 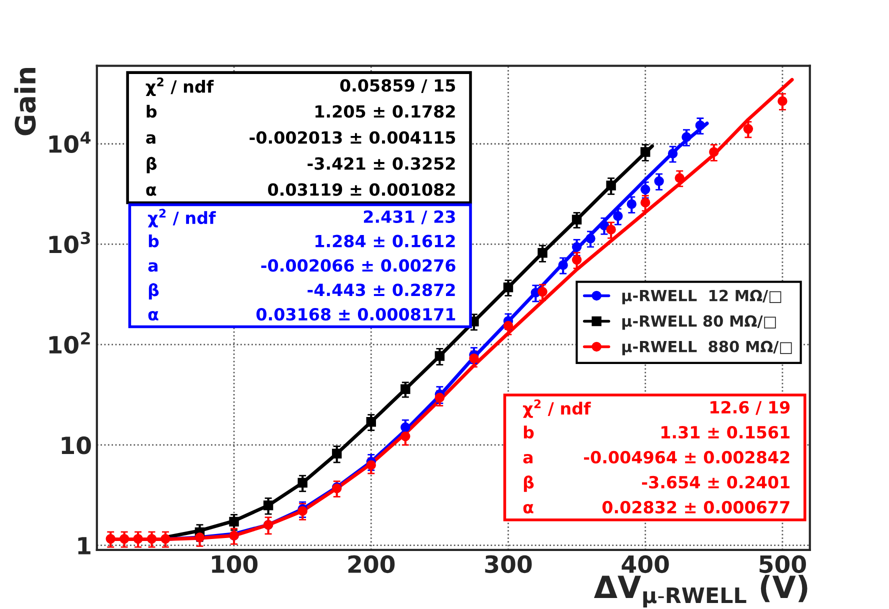 I want to click on annotation: -0.002066 ± 0.00276, so click(x=358, y=265).